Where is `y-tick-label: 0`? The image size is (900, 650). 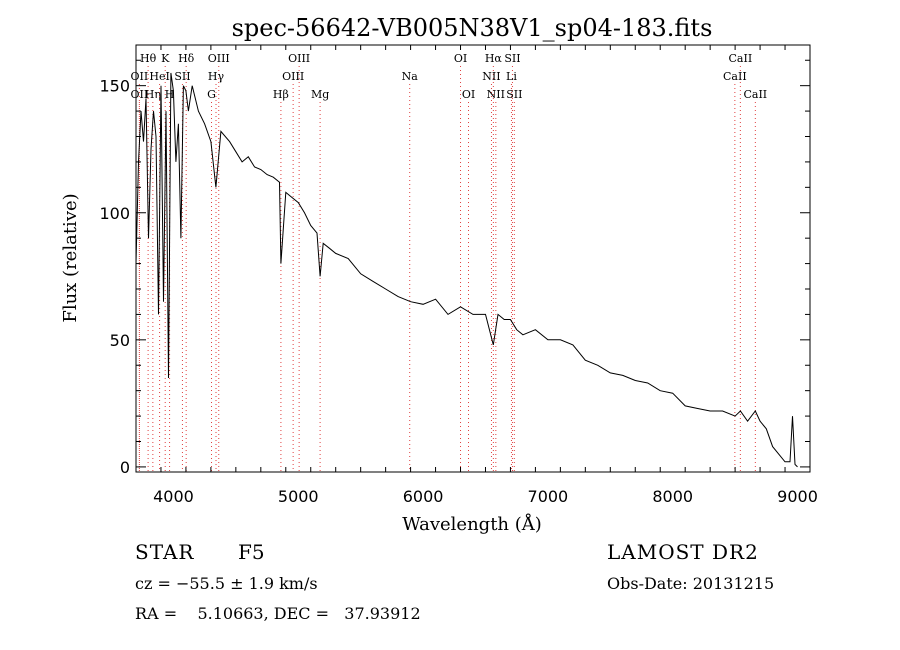 y-tick-label: 0 is located at coordinates (125, 467).